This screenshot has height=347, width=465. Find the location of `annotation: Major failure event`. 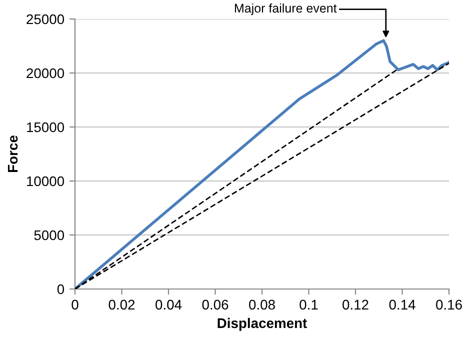

annotation: Major failure event is located at coordinates (285, 9).